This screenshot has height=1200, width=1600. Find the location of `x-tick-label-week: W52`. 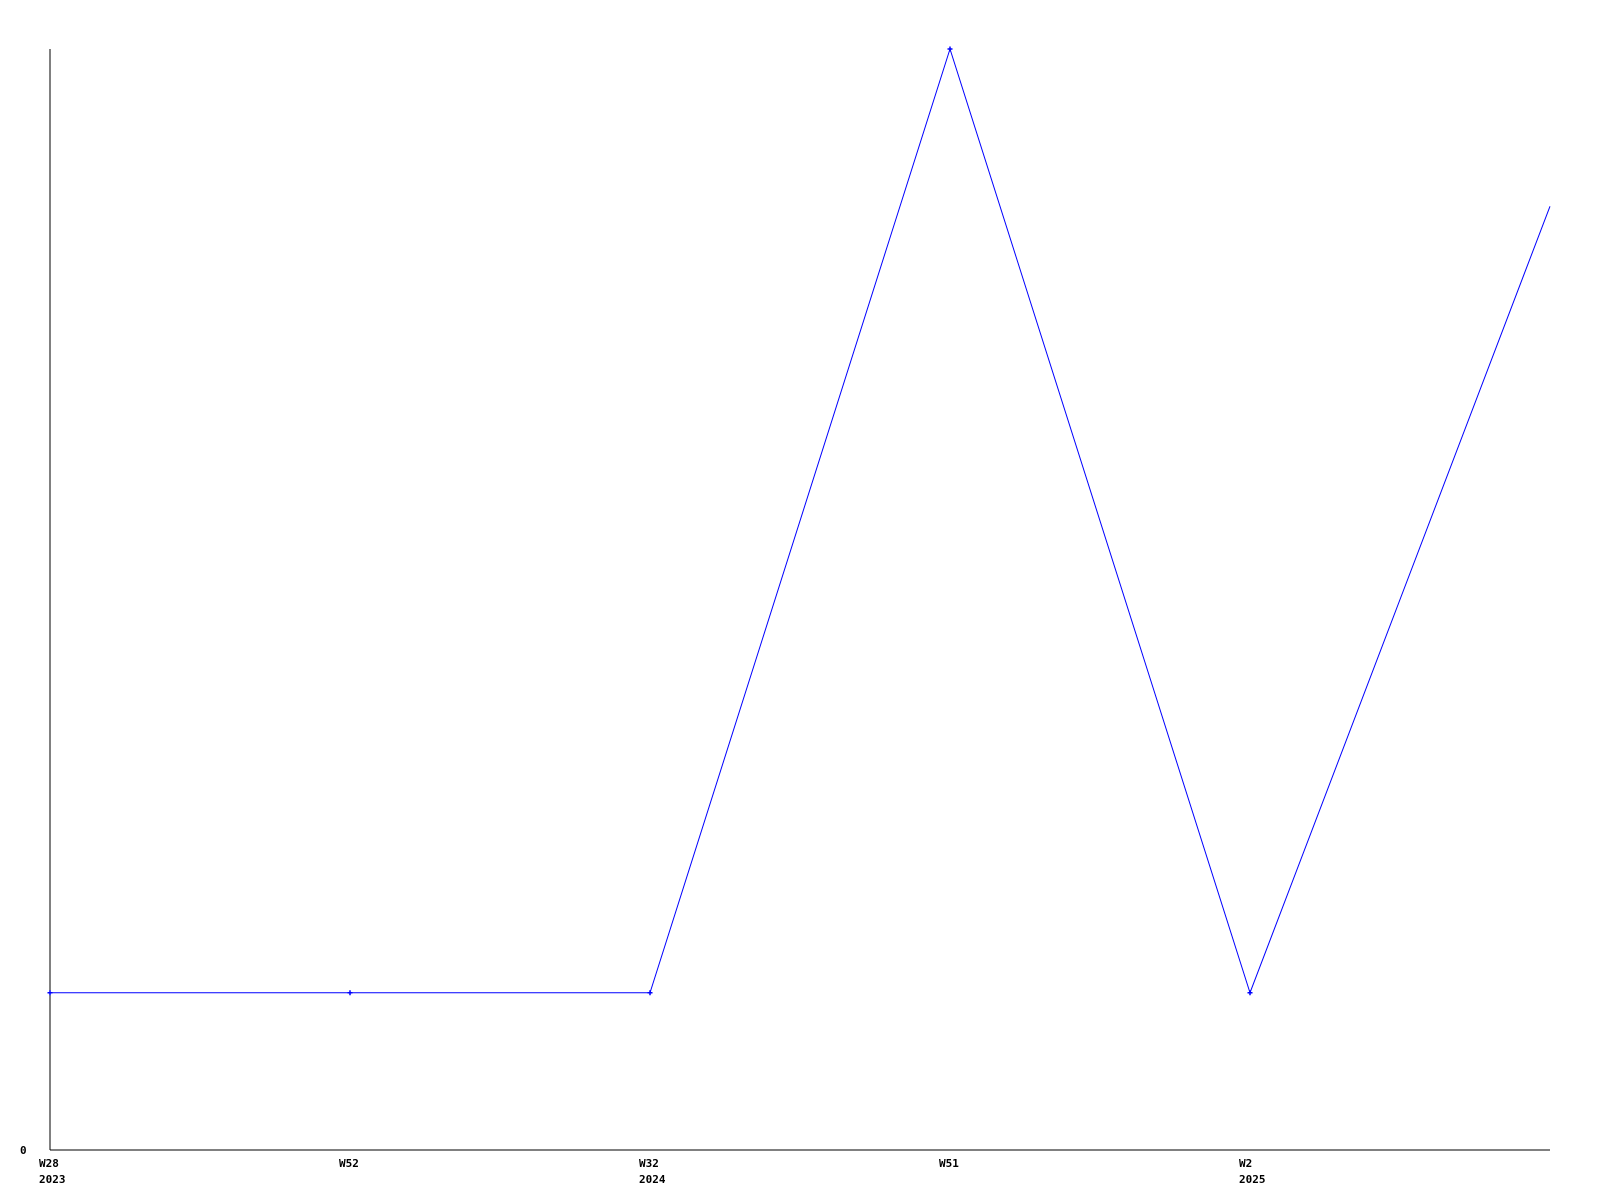

x-tick-label-week: W52 is located at coordinates (349, 1163).